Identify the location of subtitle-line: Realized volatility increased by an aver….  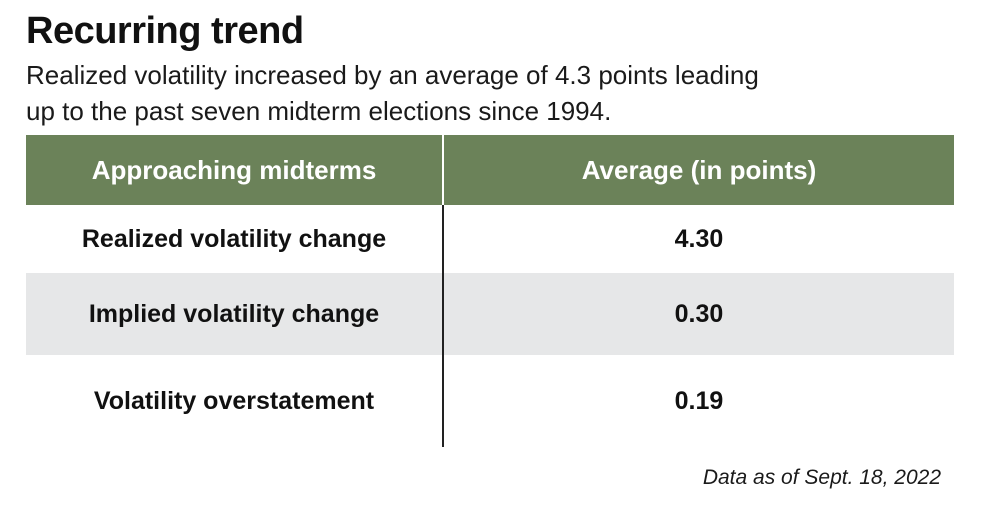
(392, 75).